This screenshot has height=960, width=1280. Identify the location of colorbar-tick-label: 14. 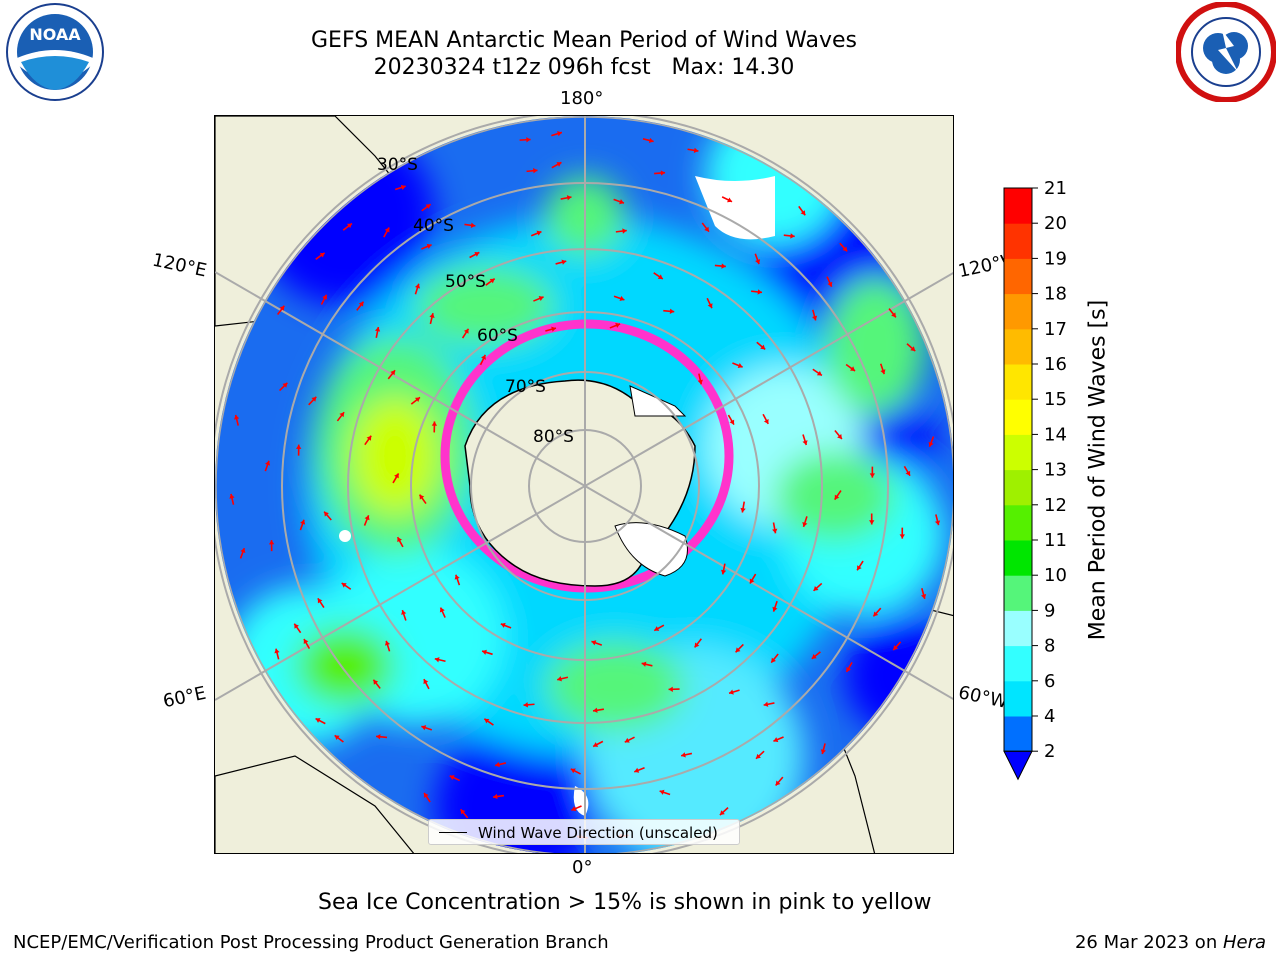
(1055, 434).